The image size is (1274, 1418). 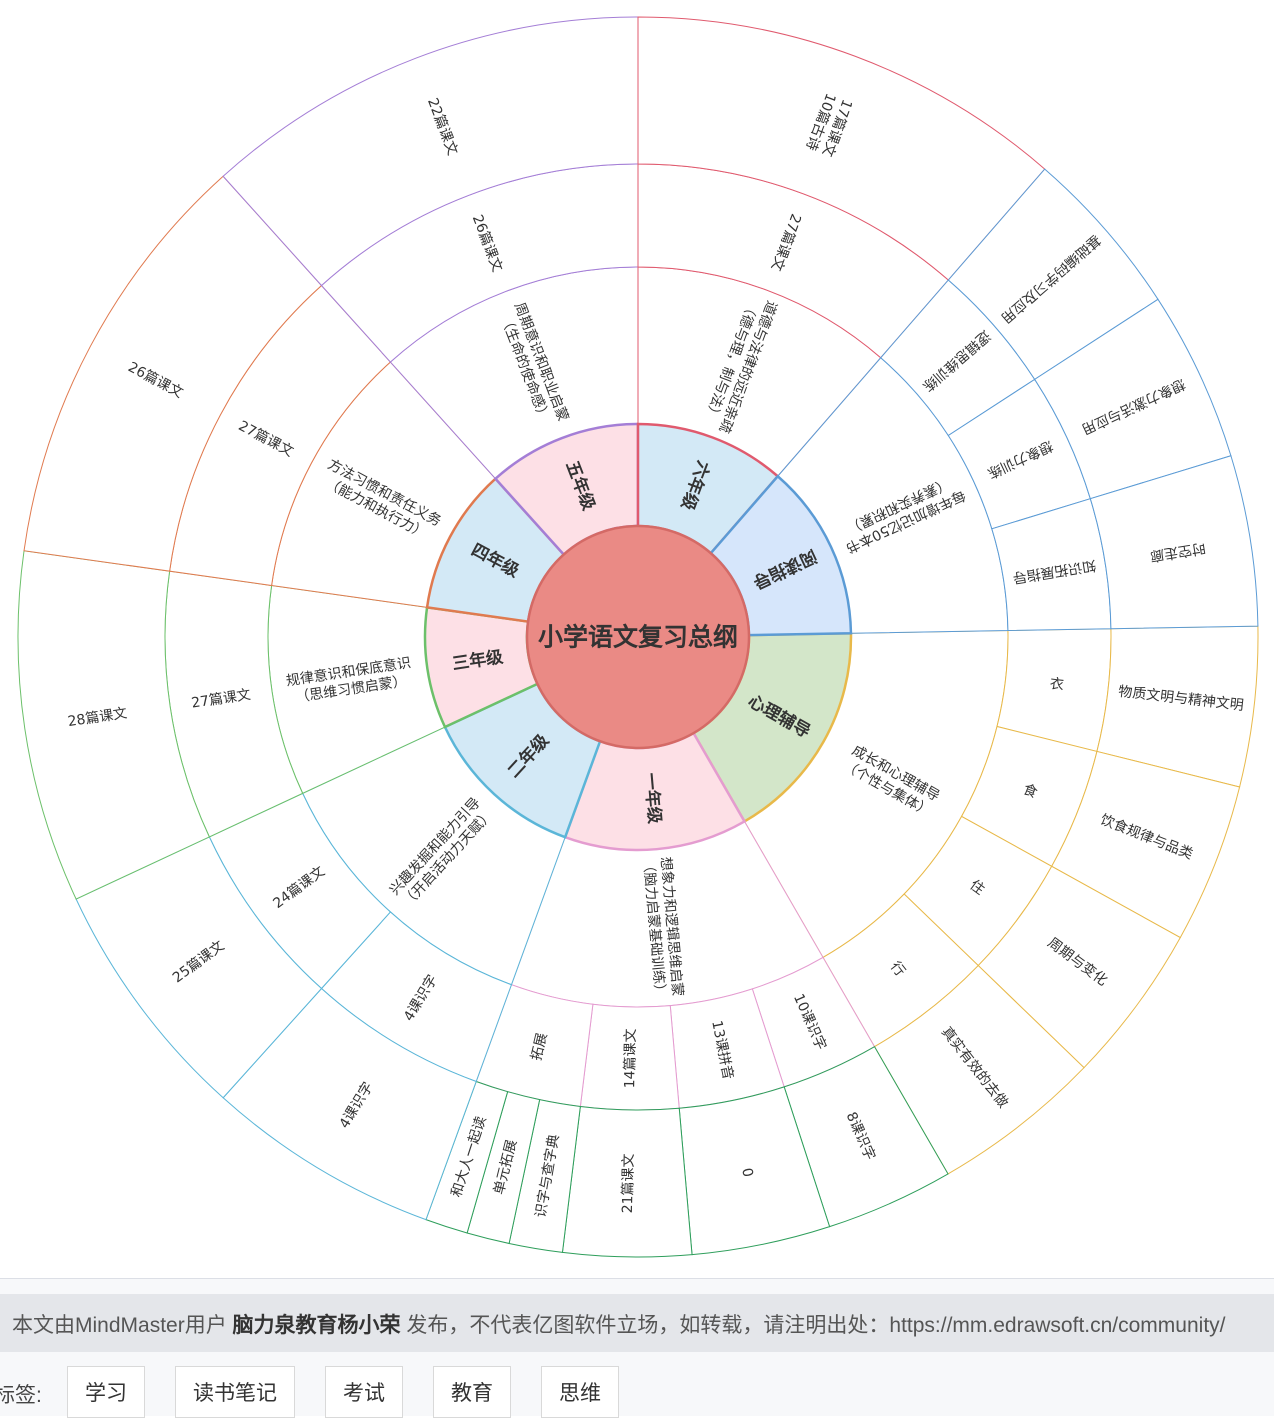 I want to click on psych-ring3-label-1: 食, so click(x=1030, y=791).